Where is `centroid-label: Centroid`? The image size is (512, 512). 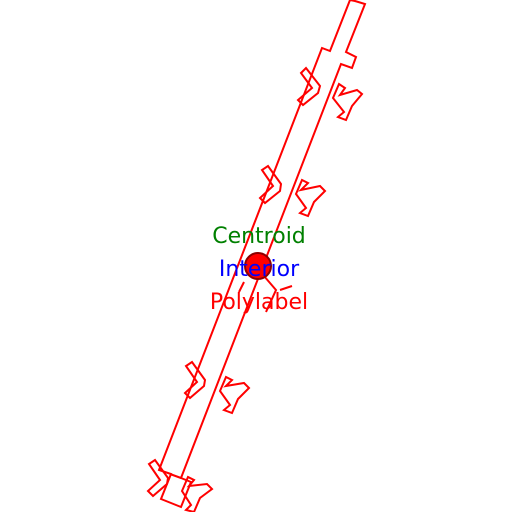
centroid-label: Centroid is located at coordinates (259, 236).